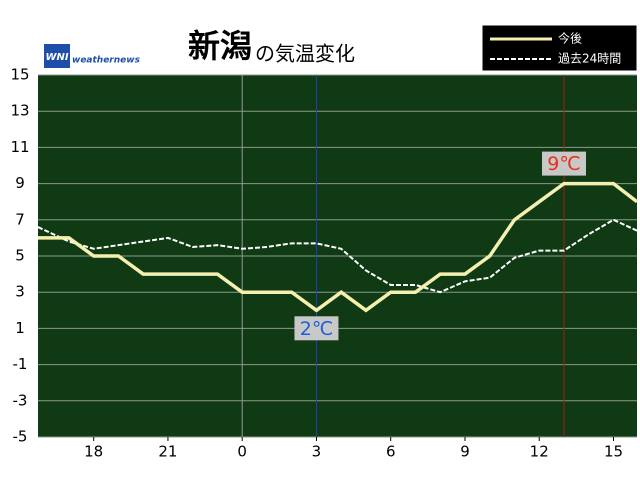 The height and width of the screenshot is (480, 640). What do you see at coordinates (20, 328) in the screenshot?
I see `y-tick-label: 1` at bounding box center [20, 328].